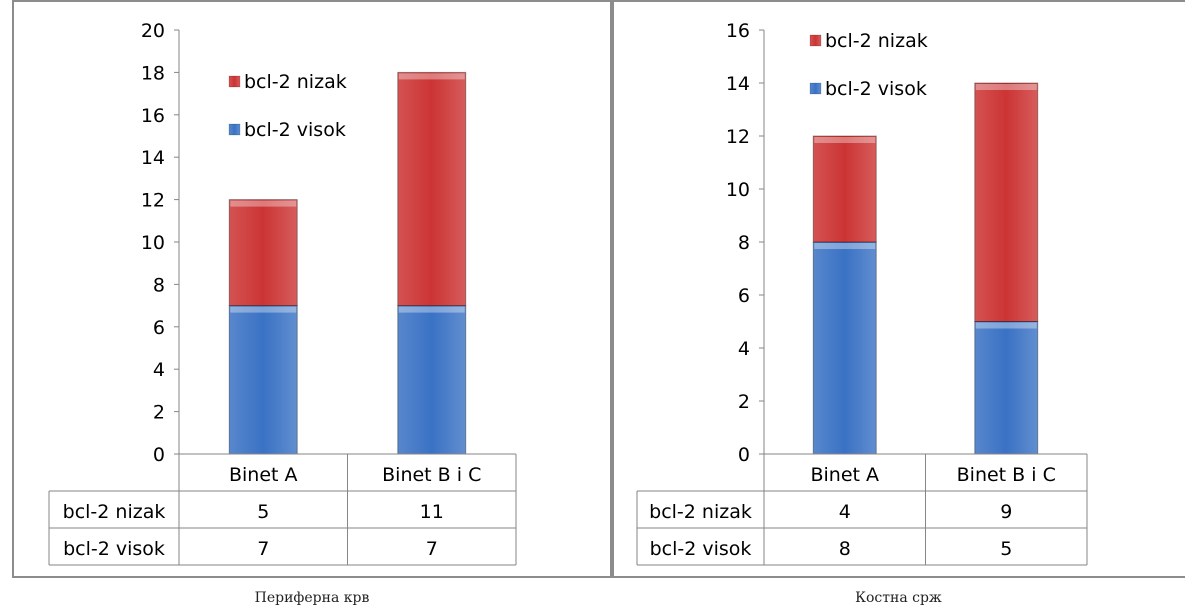 The height and width of the screenshot is (614, 1185). I want to click on table-value: 11, so click(432, 512).